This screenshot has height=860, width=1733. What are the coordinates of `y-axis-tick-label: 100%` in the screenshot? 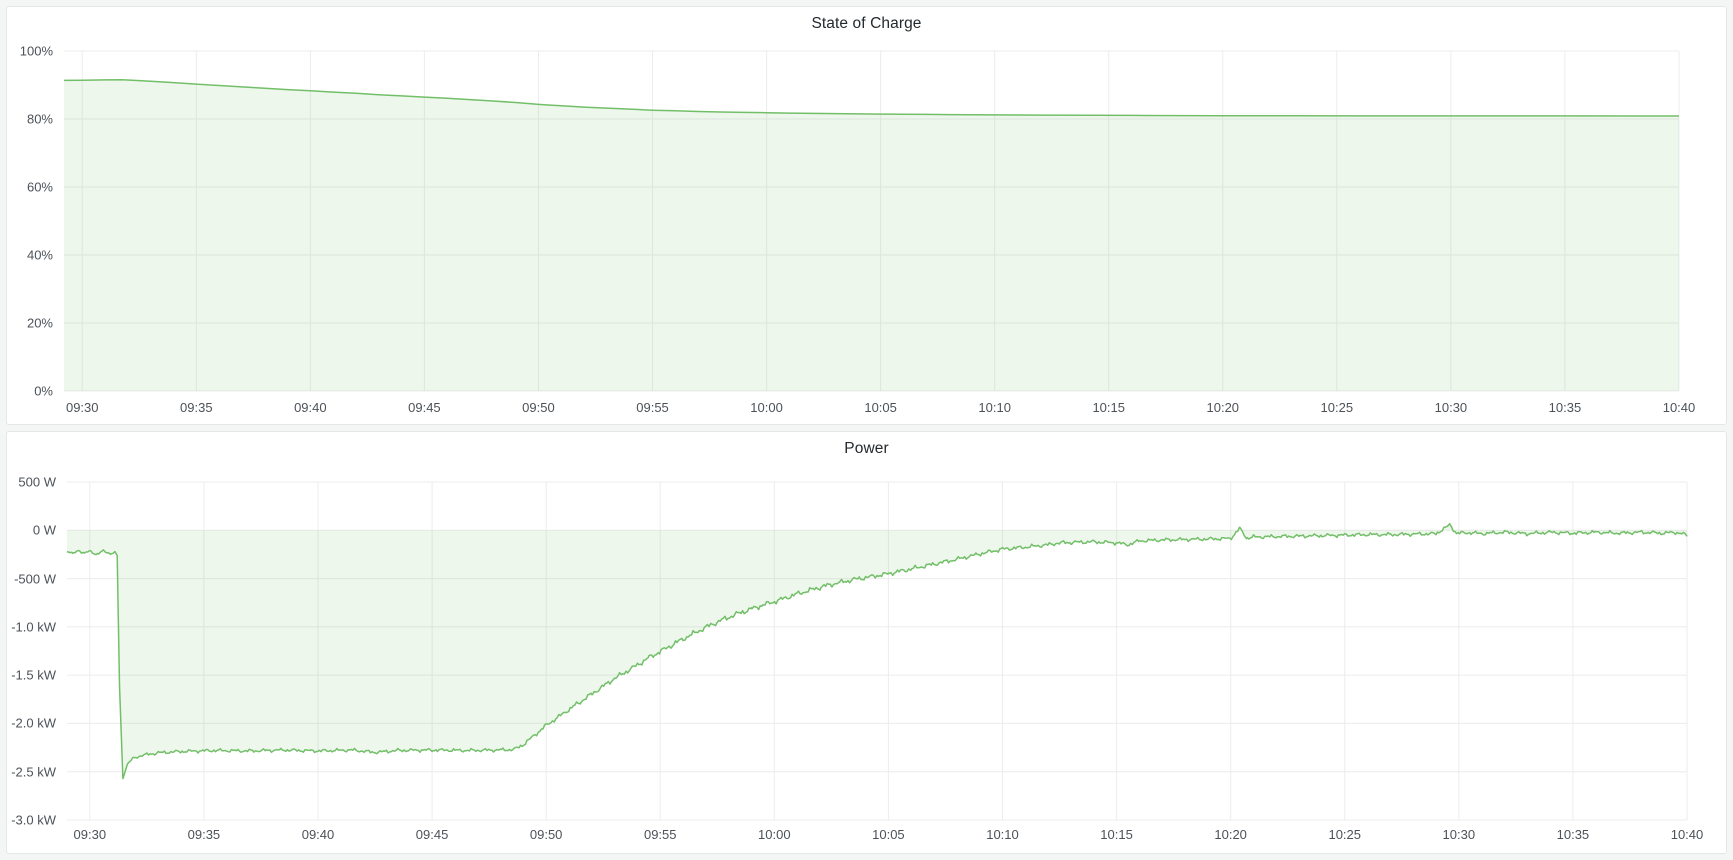 It's located at (36, 51).